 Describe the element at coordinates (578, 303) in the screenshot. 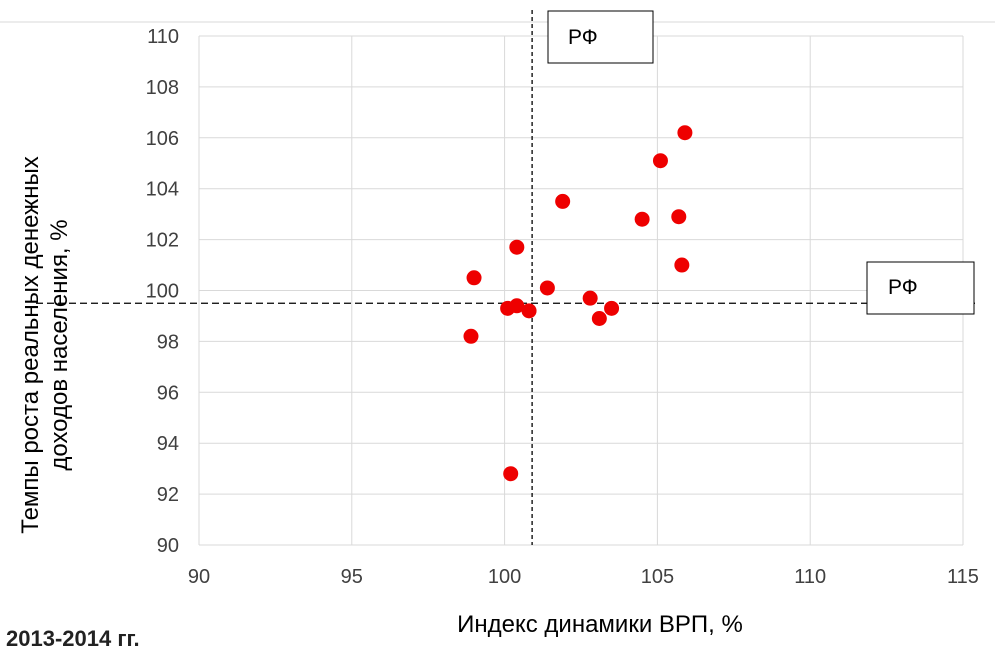

I see `data-points` at that location.